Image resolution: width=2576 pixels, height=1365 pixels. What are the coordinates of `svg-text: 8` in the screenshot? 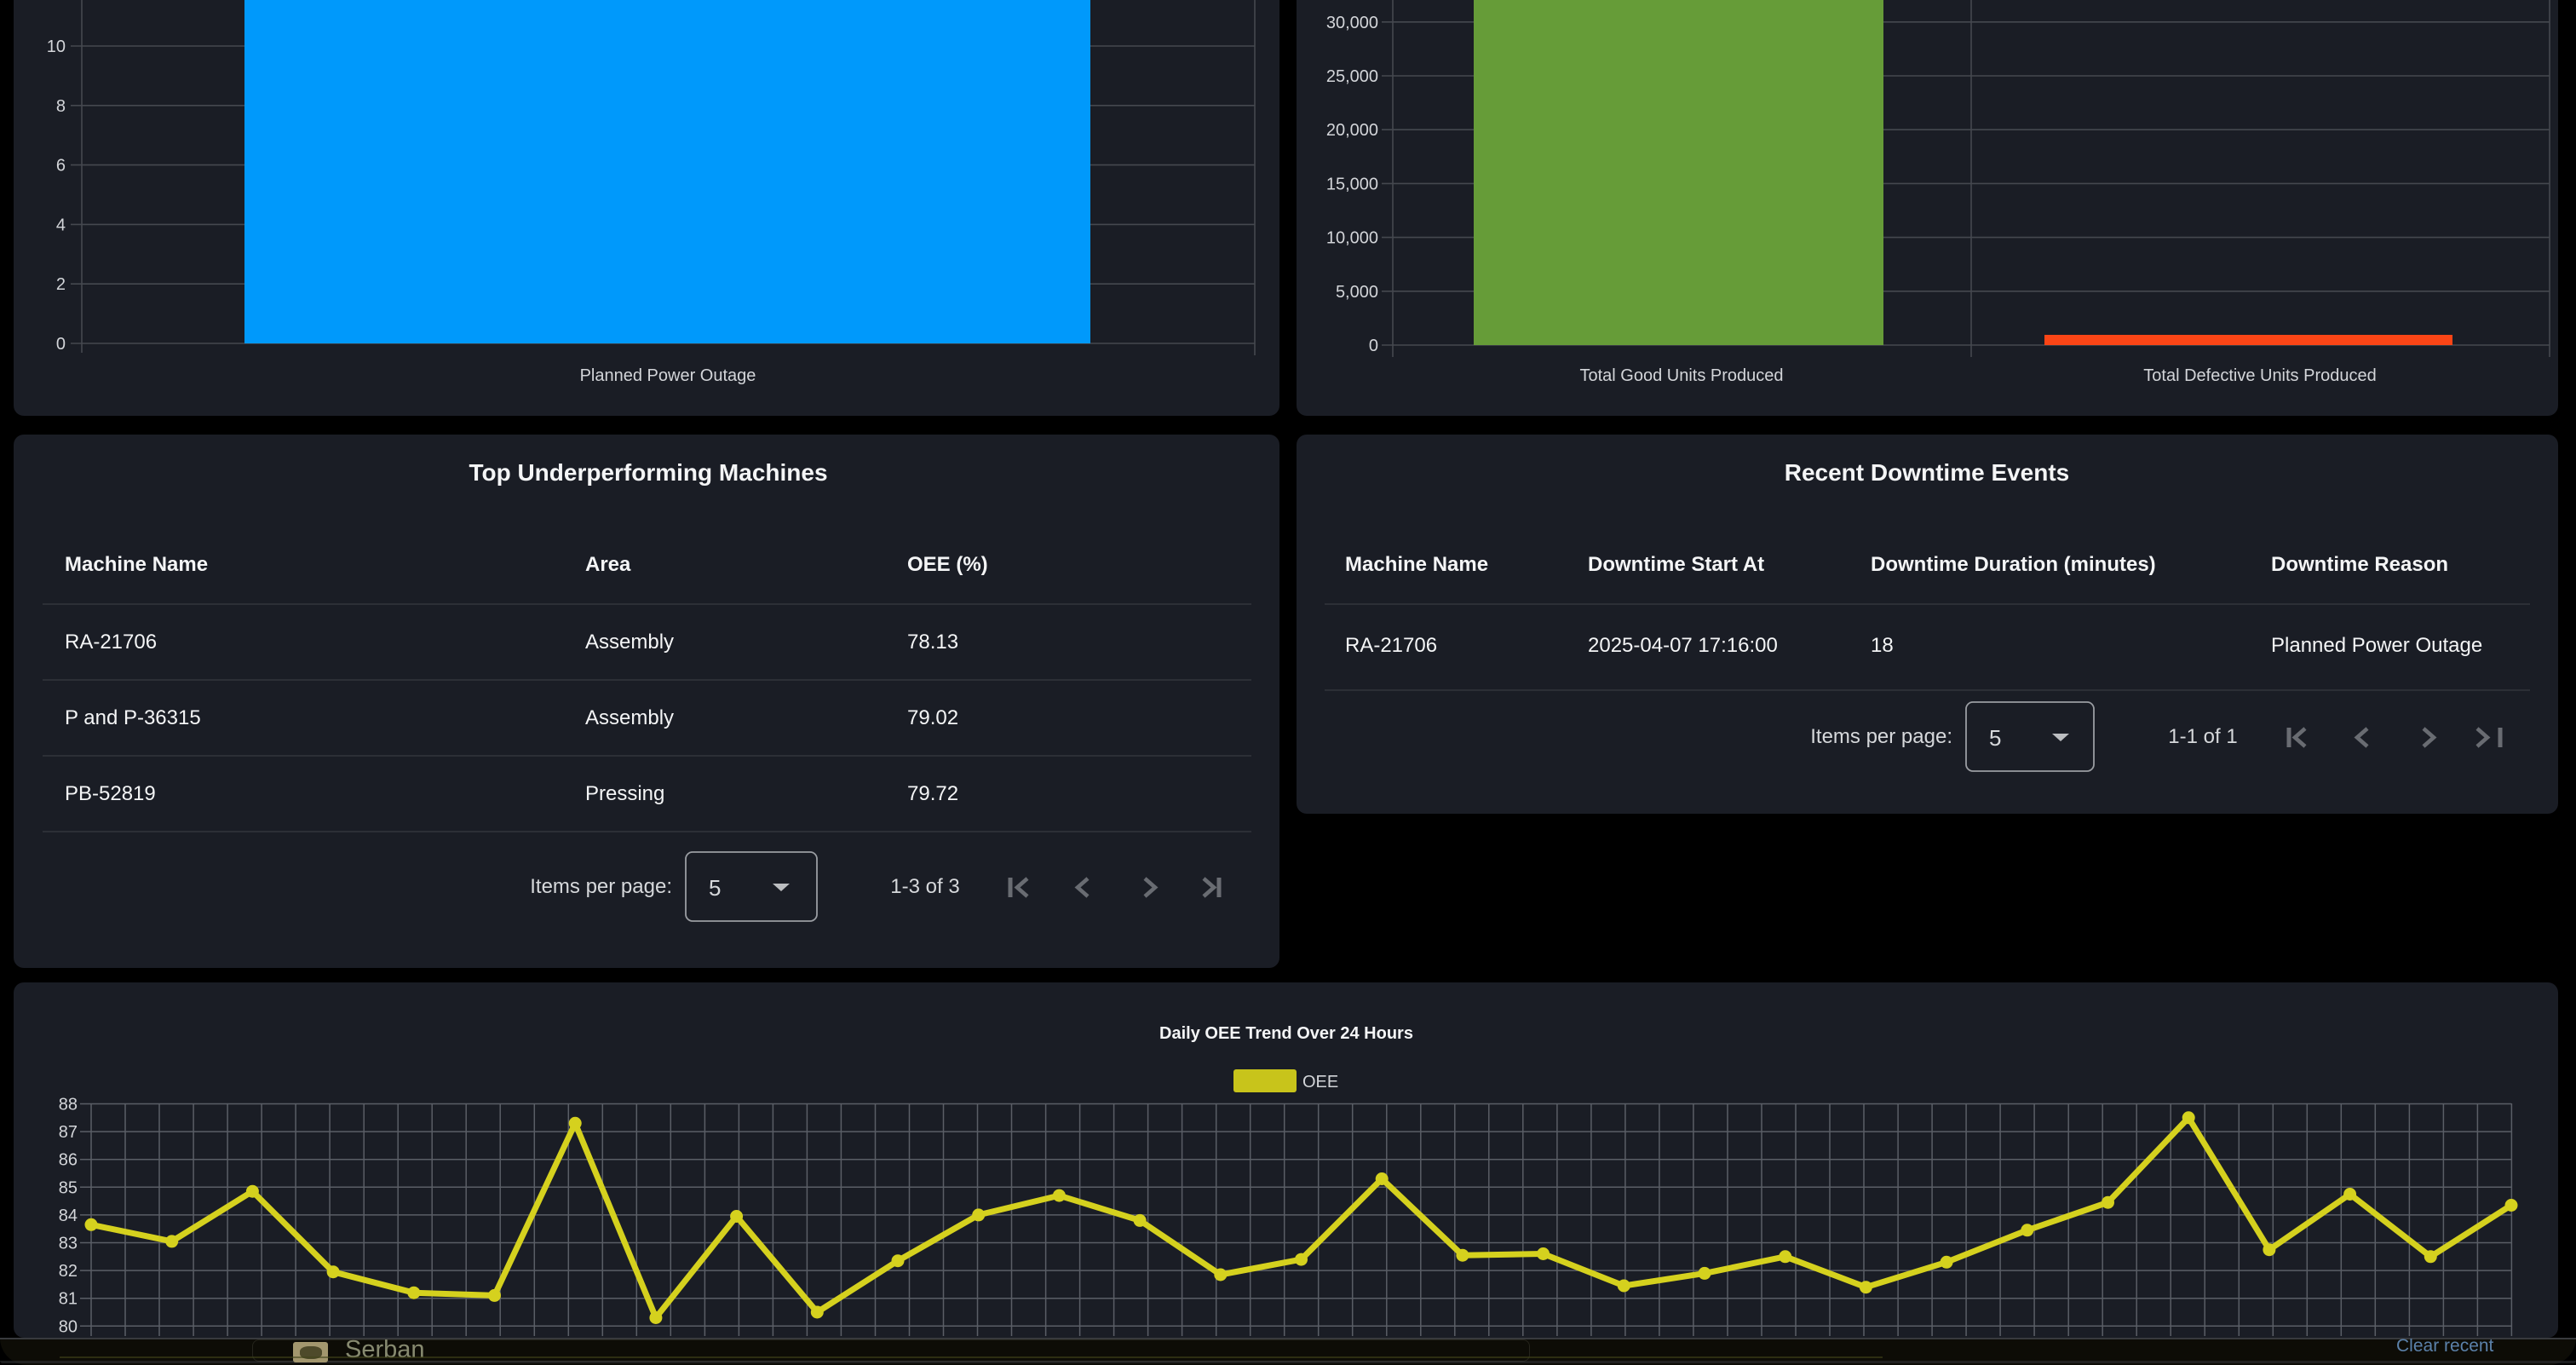 It's located at (61, 106).